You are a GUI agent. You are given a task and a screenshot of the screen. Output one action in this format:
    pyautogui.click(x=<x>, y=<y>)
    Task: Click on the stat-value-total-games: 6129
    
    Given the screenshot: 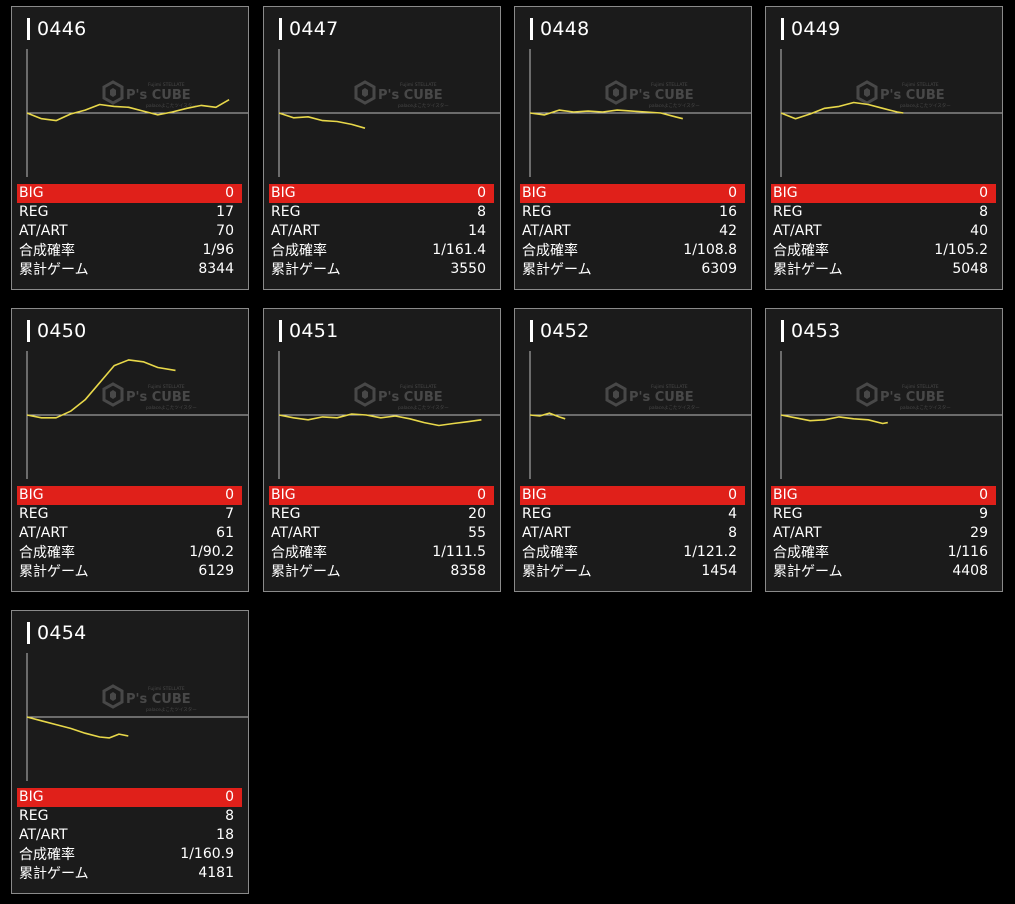 What is the action you would take?
    pyautogui.click(x=216, y=570)
    